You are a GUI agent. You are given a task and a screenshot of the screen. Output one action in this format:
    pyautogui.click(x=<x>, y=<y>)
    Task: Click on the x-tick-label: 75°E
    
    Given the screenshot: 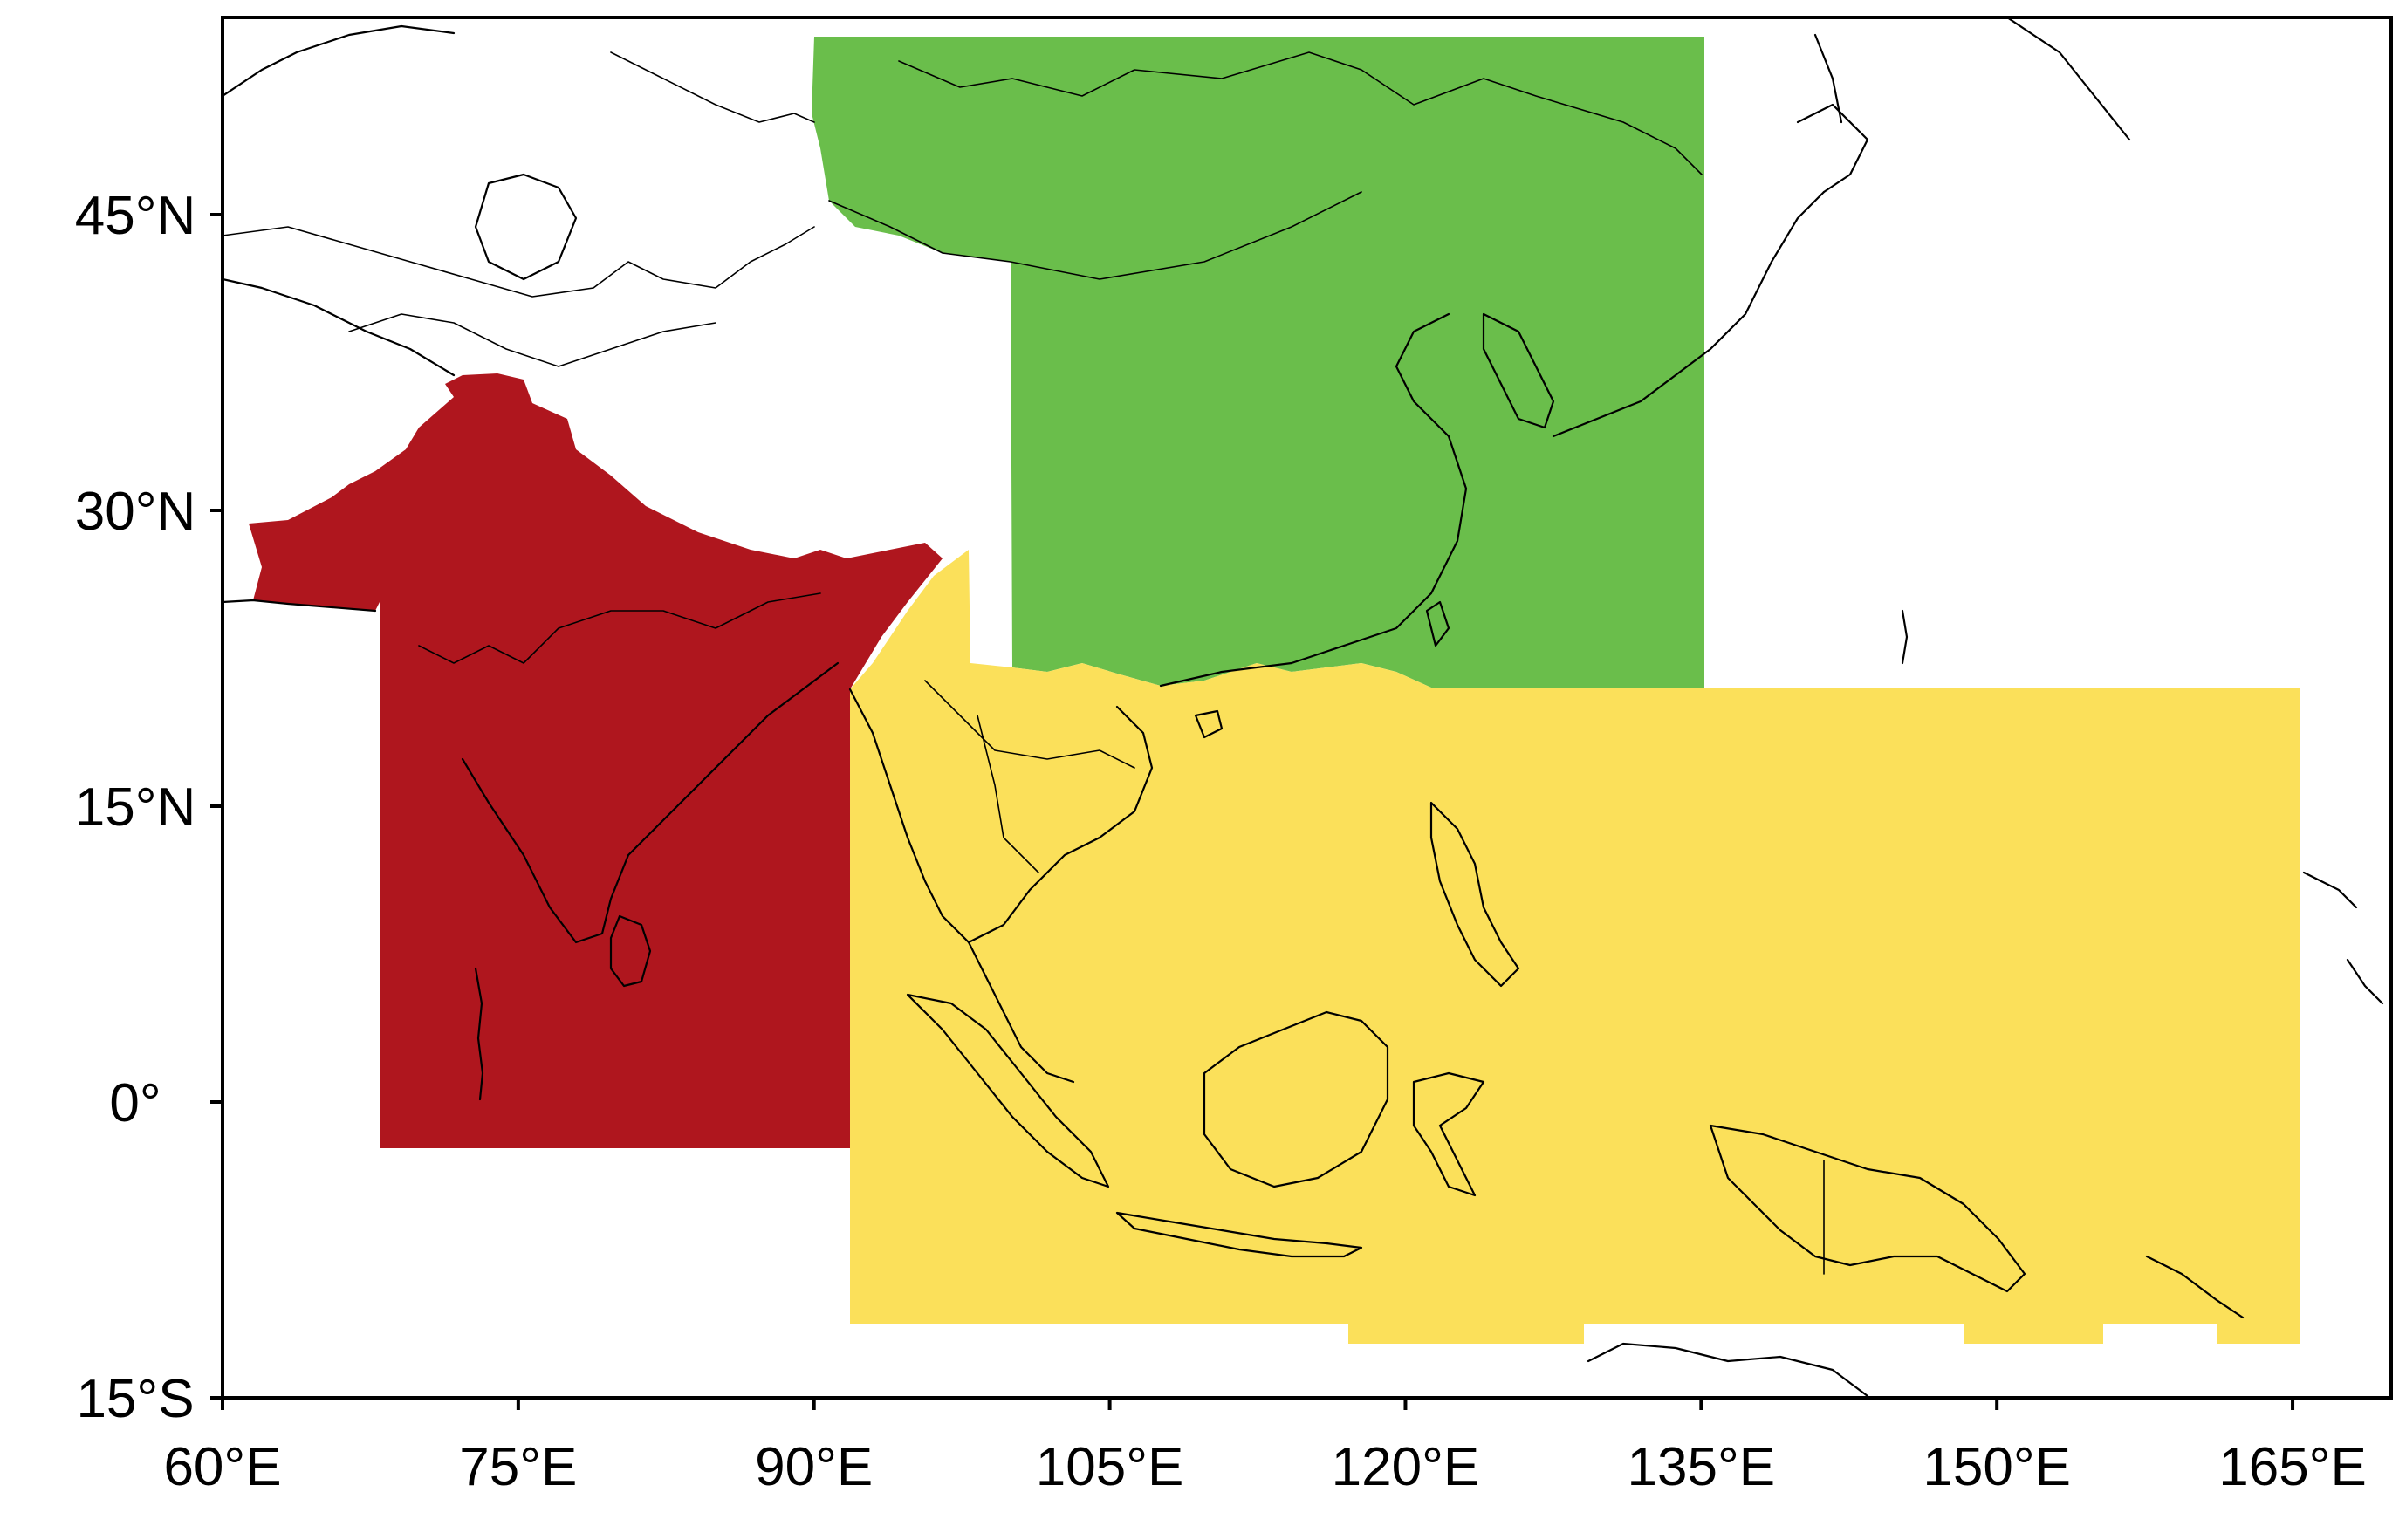 What is the action you would take?
    pyautogui.click(x=518, y=1467)
    